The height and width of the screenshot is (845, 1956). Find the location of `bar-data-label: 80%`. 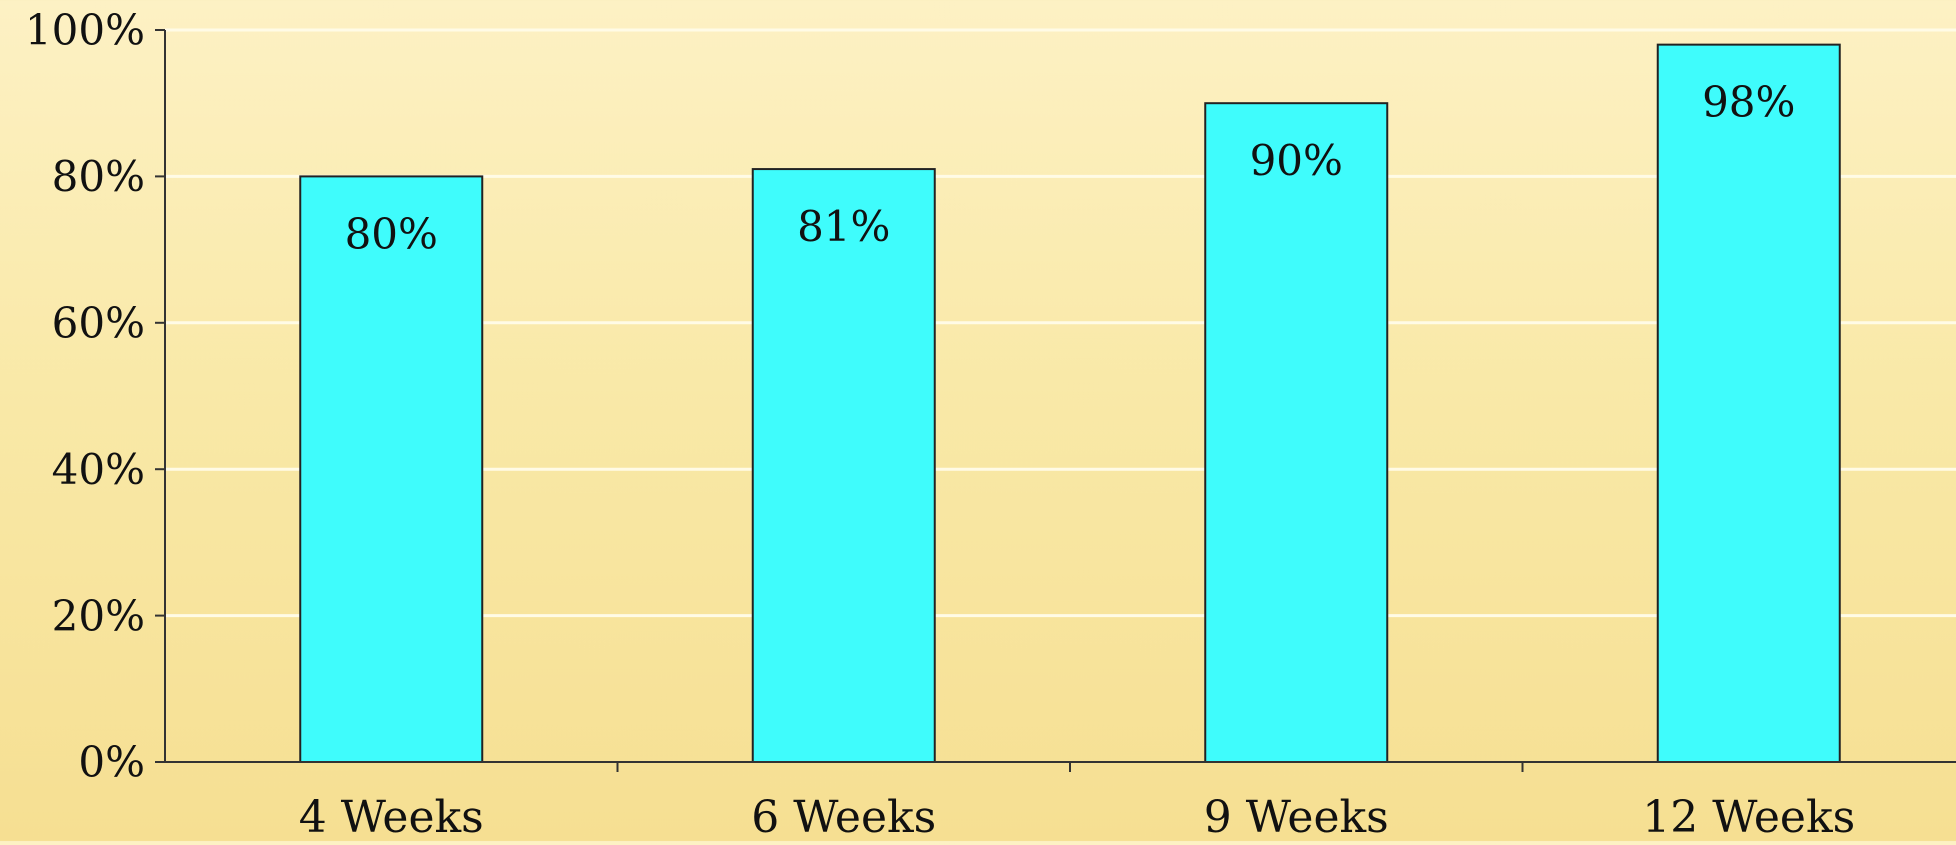

bar-data-label: 80% is located at coordinates (391, 233).